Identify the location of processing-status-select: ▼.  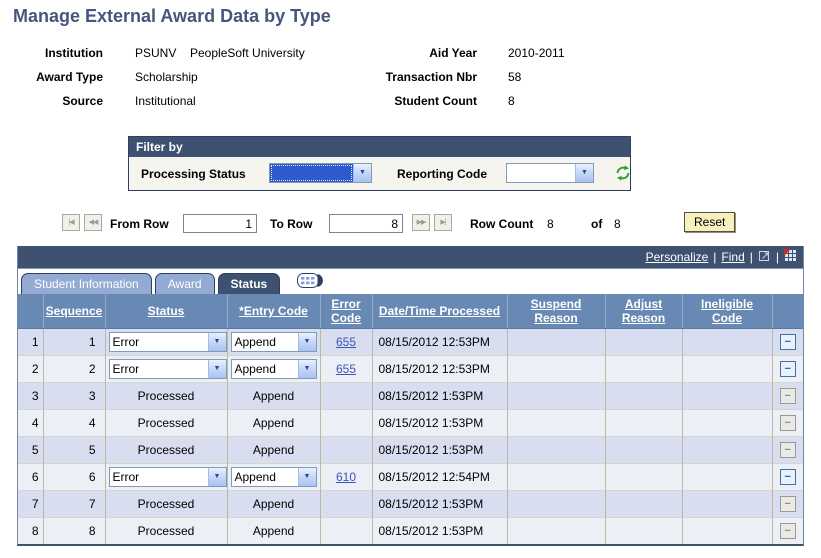
(320, 173).